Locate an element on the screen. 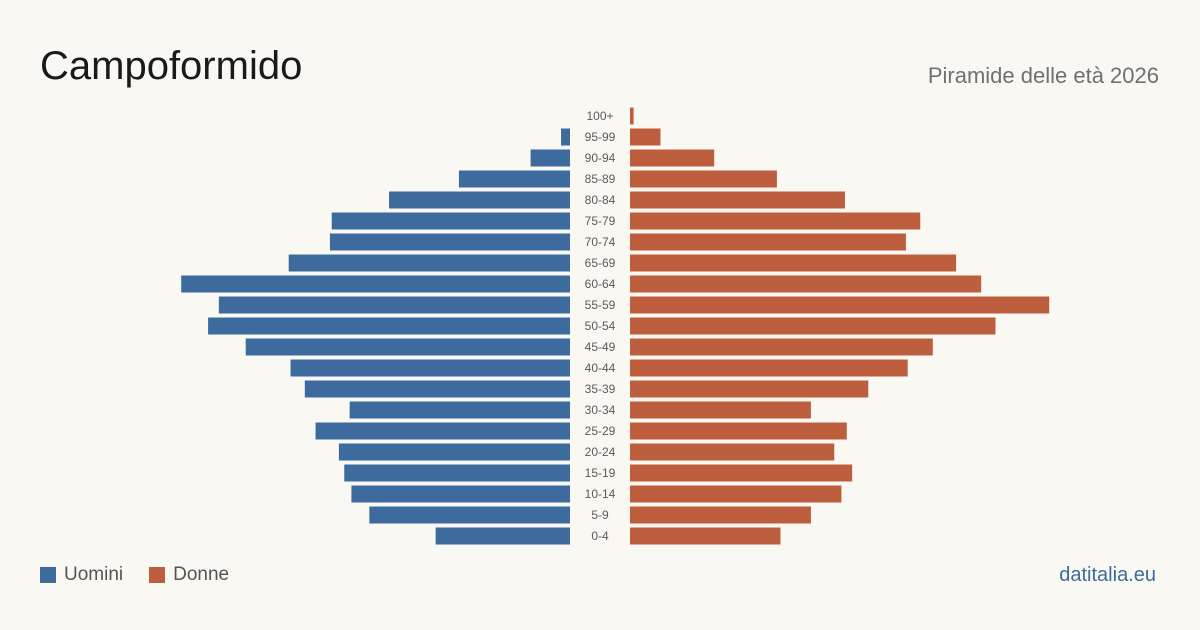 The height and width of the screenshot is (630, 1200). age-label-95-99: 95-99 is located at coordinates (600, 137).